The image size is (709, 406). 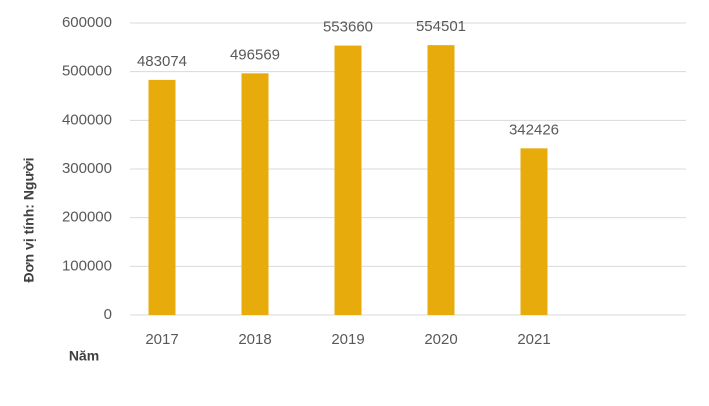 What do you see at coordinates (254, 339) in the screenshot?
I see `x-tick-label: 2018` at bounding box center [254, 339].